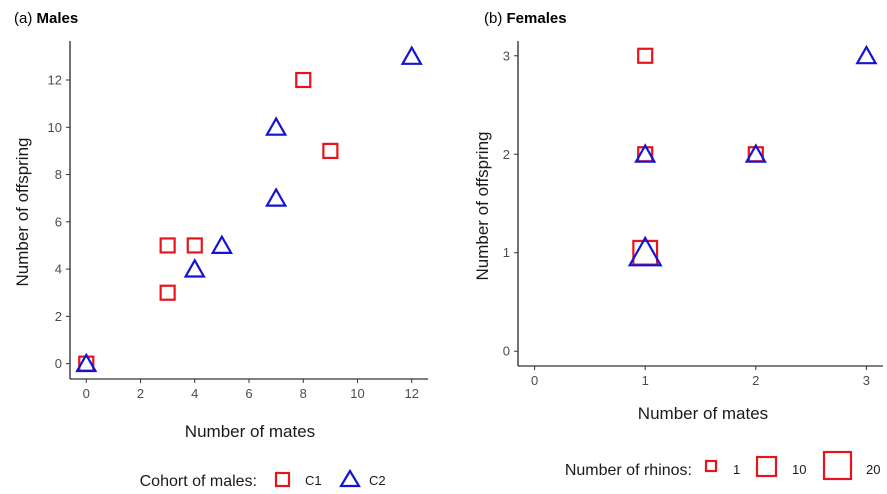 The width and height of the screenshot is (887, 494). Describe the element at coordinates (58, 269) in the screenshot. I see `y-tick-label: 4` at that location.